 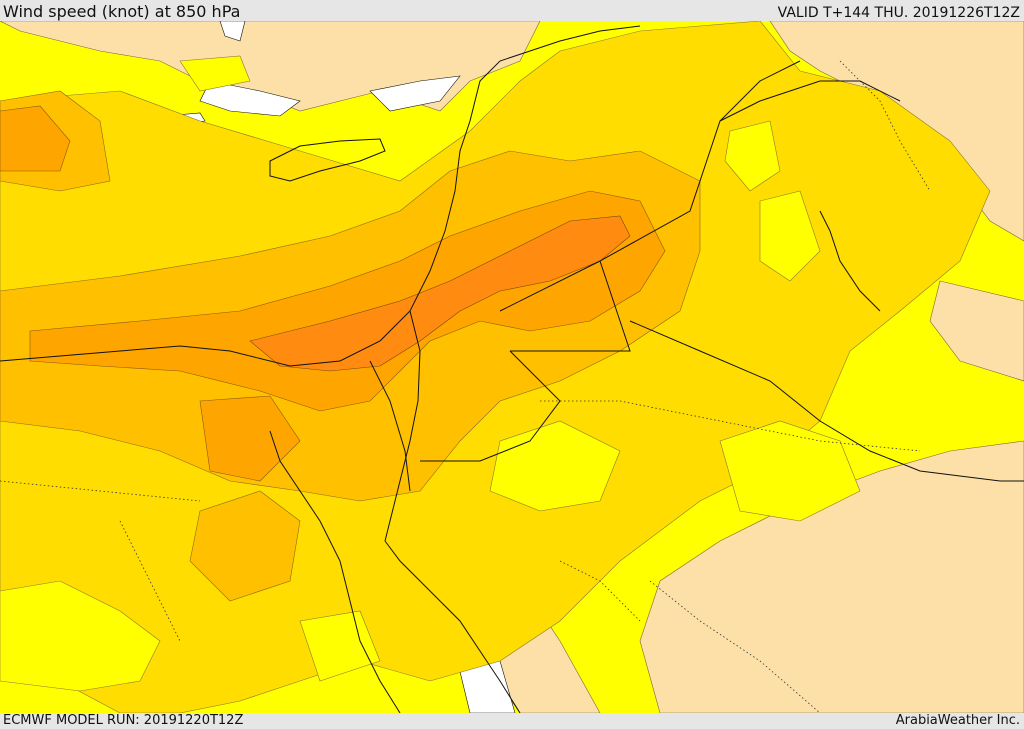 What do you see at coordinates (957, 720) in the screenshot?
I see `credit-label: ArabiaWeather Inc.` at bounding box center [957, 720].